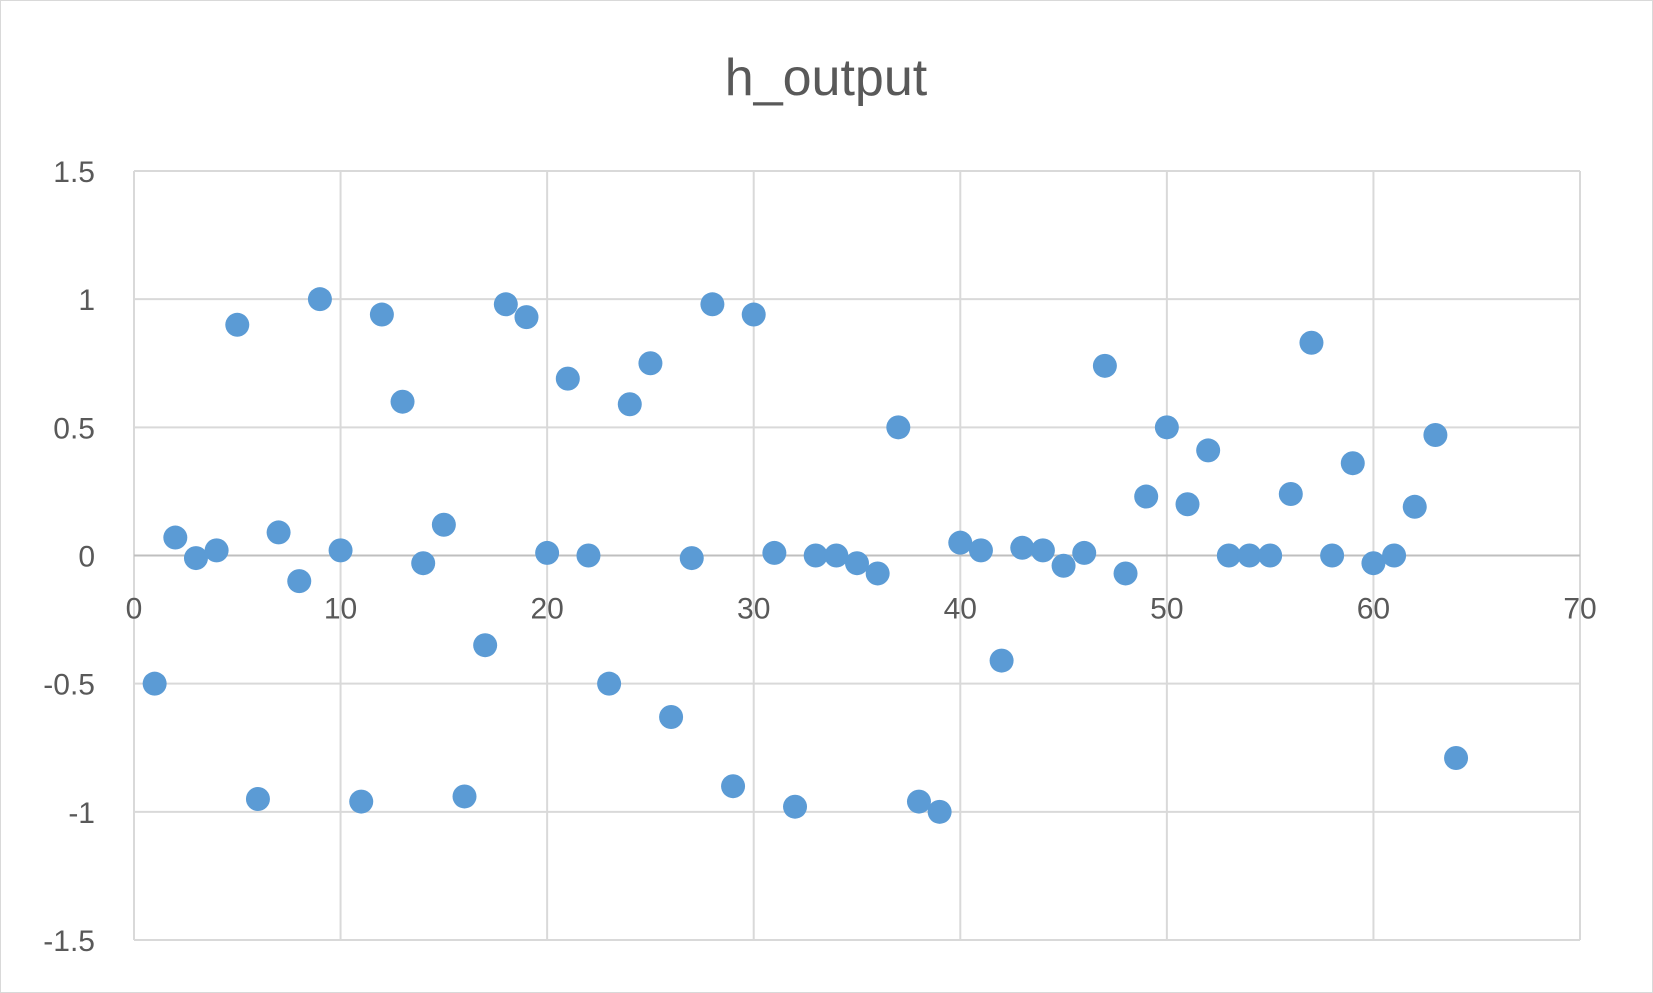 Image resolution: width=1653 pixels, height=993 pixels. Describe the element at coordinates (69, 557) in the screenshot. I see `y-tick-labels: 1.5 1 0.5 0 -0.5 -1 -1.5` at that location.